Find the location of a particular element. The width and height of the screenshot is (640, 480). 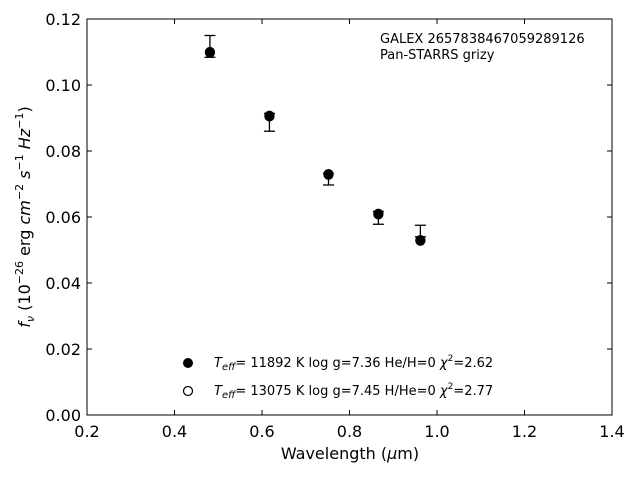

x-axis-title: Wavelength (μm) is located at coordinates (350, 453).